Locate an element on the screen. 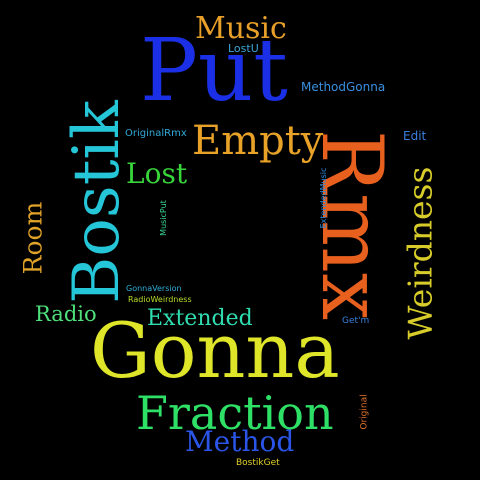  word-gonna: Gonna is located at coordinates (215, 350).